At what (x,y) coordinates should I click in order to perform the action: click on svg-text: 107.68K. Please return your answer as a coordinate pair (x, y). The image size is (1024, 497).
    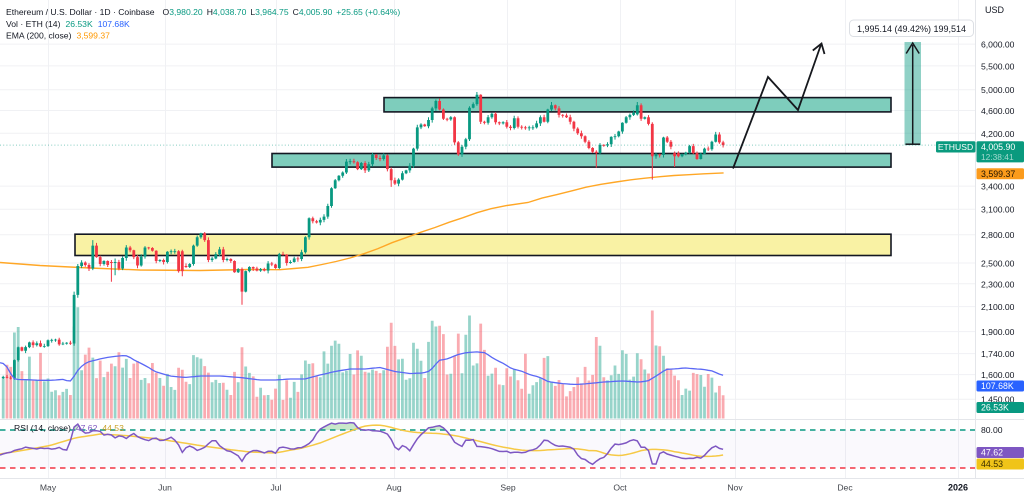
    Looking at the image, I should click on (997, 386).